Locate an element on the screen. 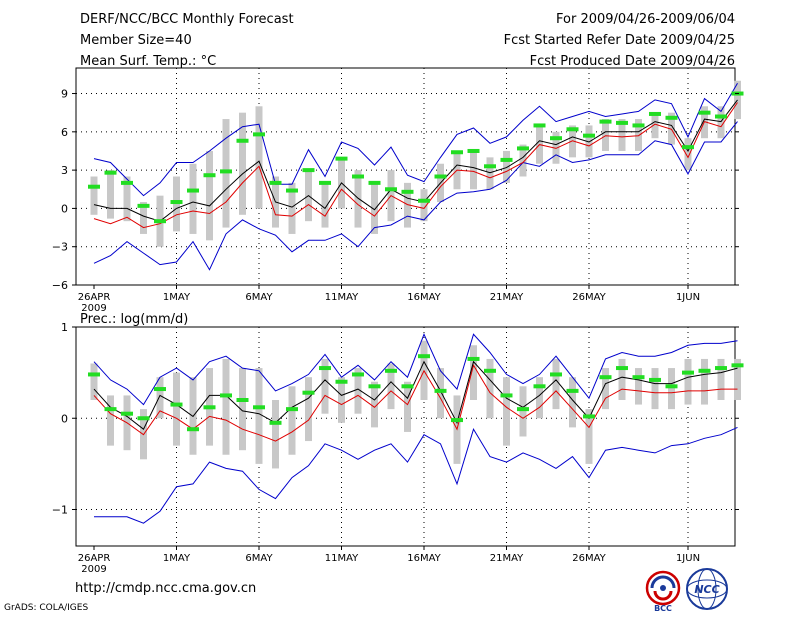  temp-xtick-label: 6MAY is located at coordinates (259, 297).